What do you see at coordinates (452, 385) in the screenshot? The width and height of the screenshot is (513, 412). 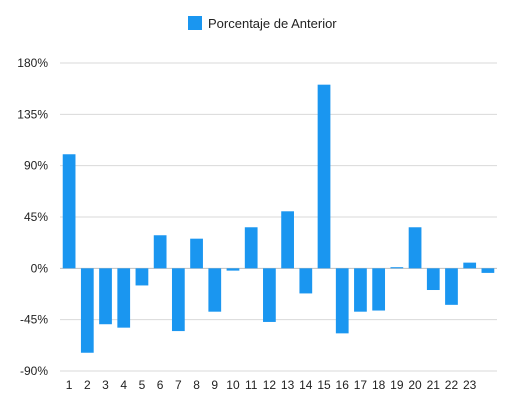 I see `x-tick-label-22: 22` at bounding box center [452, 385].